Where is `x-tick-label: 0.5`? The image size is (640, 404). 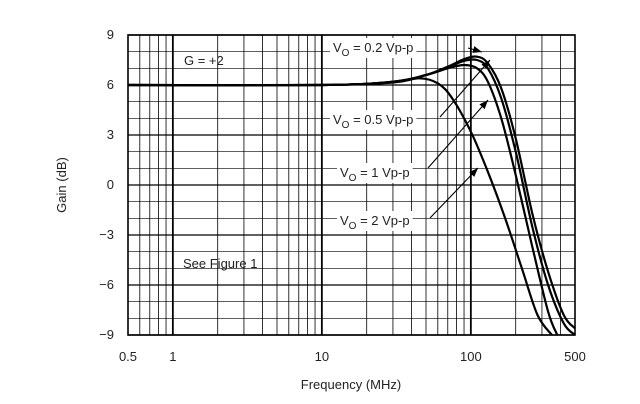 x-tick-label: 0.5 is located at coordinates (128, 356).